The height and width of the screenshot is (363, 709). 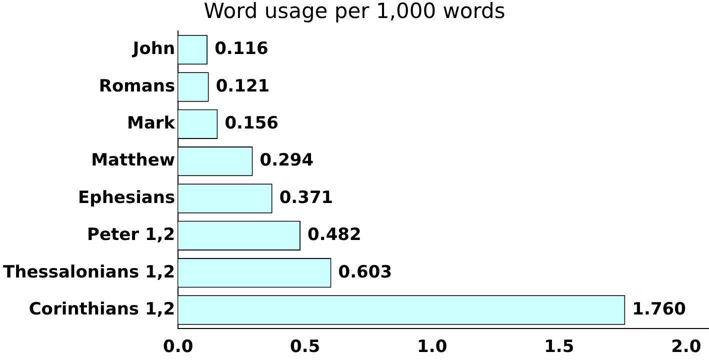 I want to click on x-tick-label: 0.5, so click(x=305, y=347).